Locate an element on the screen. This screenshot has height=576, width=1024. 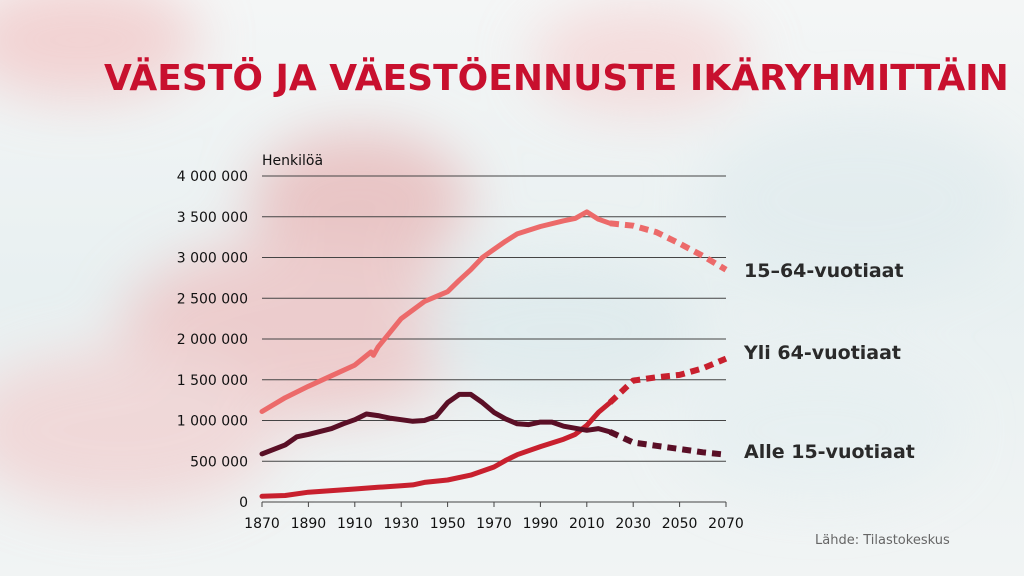
y-tick-label: 1 000 000 is located at coordinates (212, 422).